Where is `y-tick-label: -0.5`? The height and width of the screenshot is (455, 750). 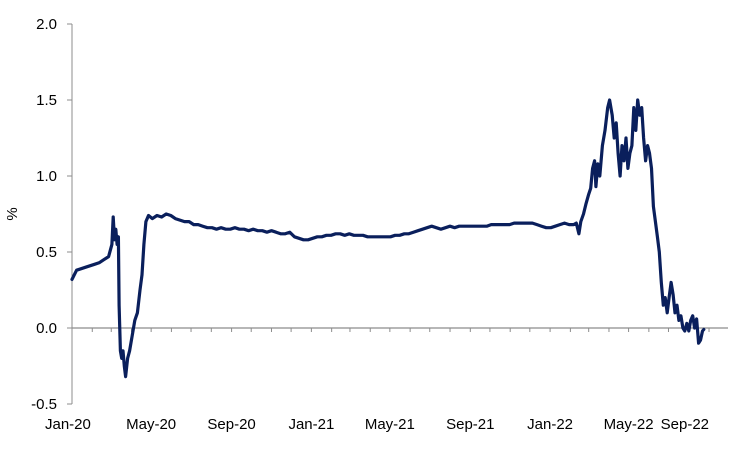 y-tick-label: -0.5 is located at coordinates (44, 404).